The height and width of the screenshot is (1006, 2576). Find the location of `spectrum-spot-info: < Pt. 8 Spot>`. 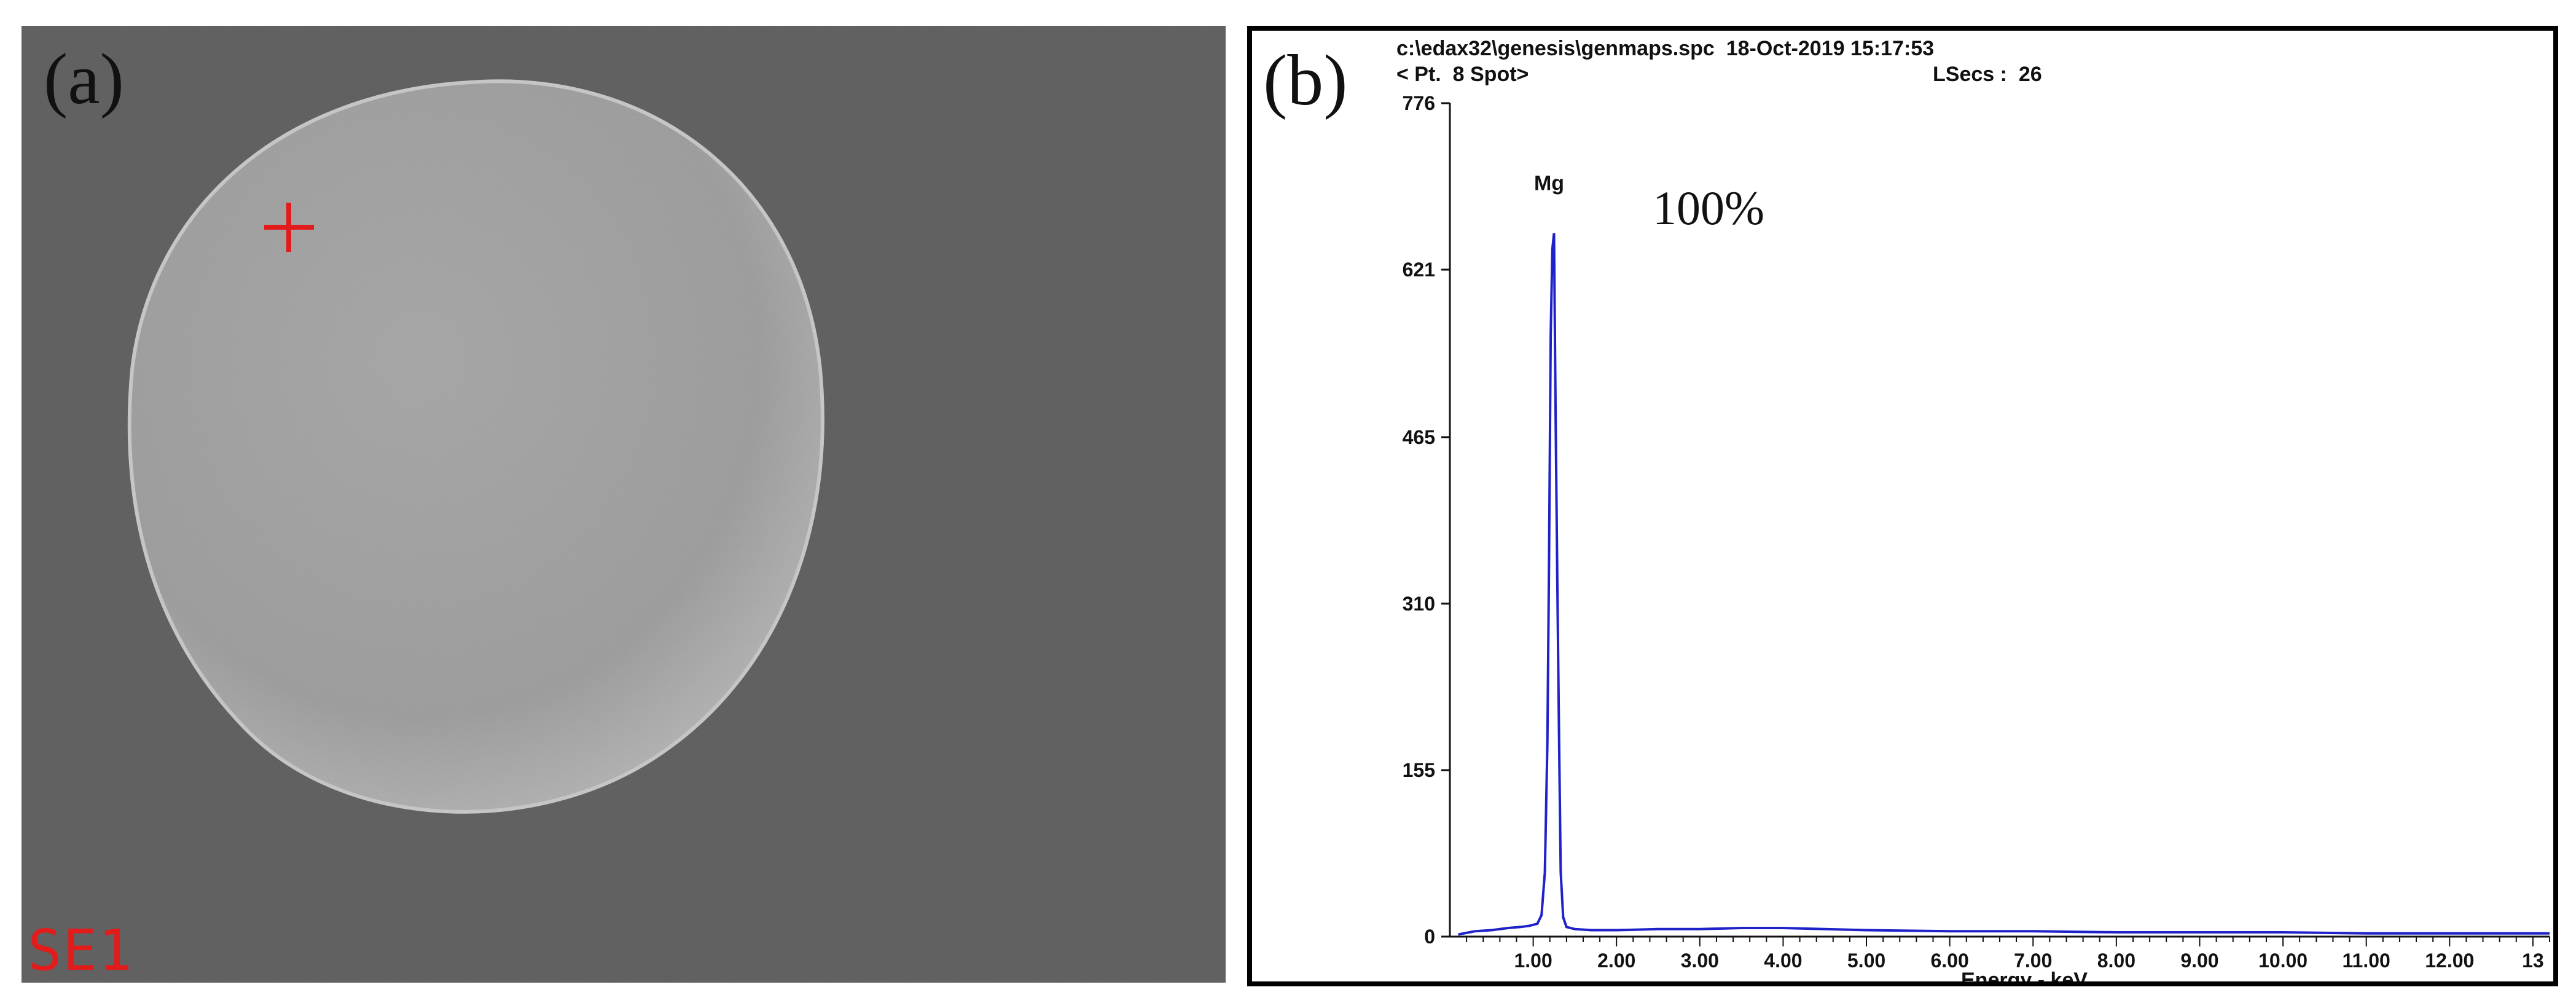

spectrum-spot-info: < Pt. 8 Spot> is located at coordinates (1463, 74).